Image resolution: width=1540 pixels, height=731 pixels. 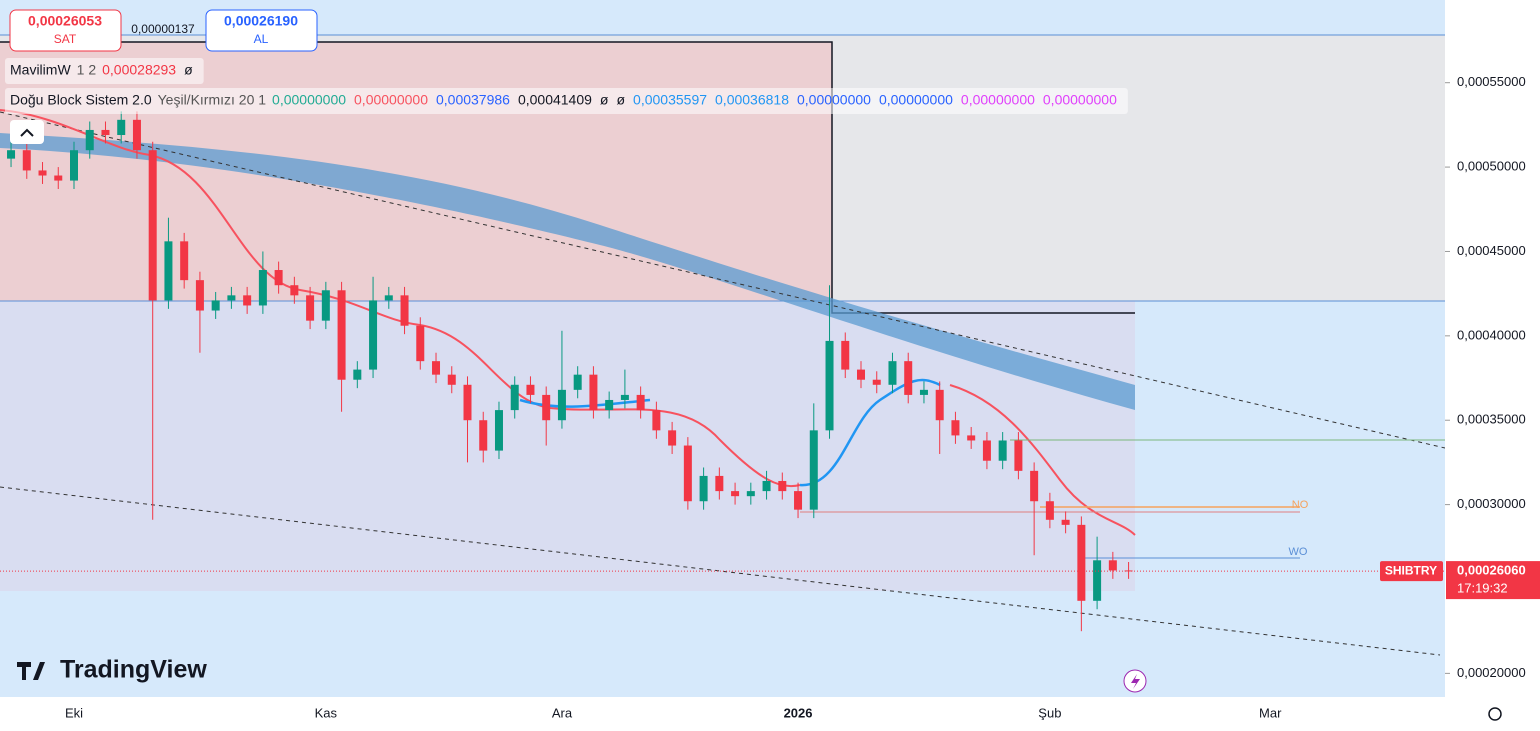 I want to click on spread: 0,00000137, so click(x=163, y=29).